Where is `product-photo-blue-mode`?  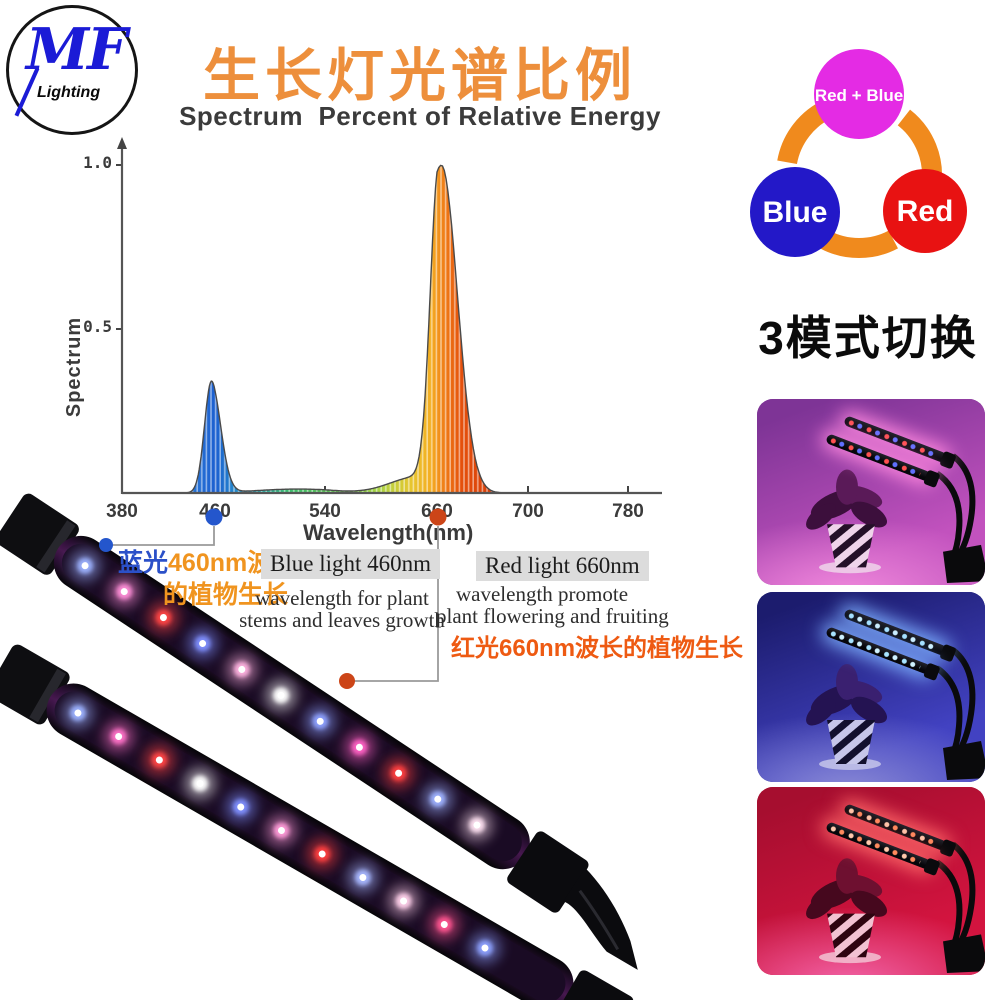
product-photo-blue-mode is located at coordinates (871, 687).